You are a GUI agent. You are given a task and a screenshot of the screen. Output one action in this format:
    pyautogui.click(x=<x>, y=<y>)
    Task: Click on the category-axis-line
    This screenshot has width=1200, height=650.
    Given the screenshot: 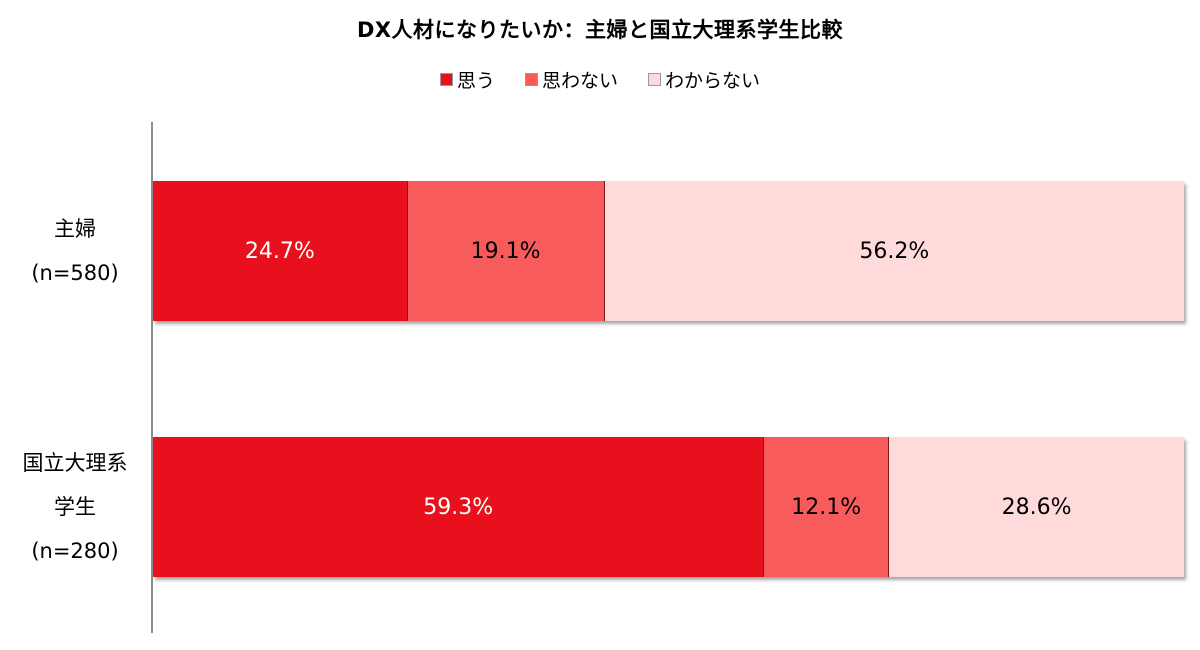 What is the action you would take?
    pyautogui.click(x=152, y=377)
    